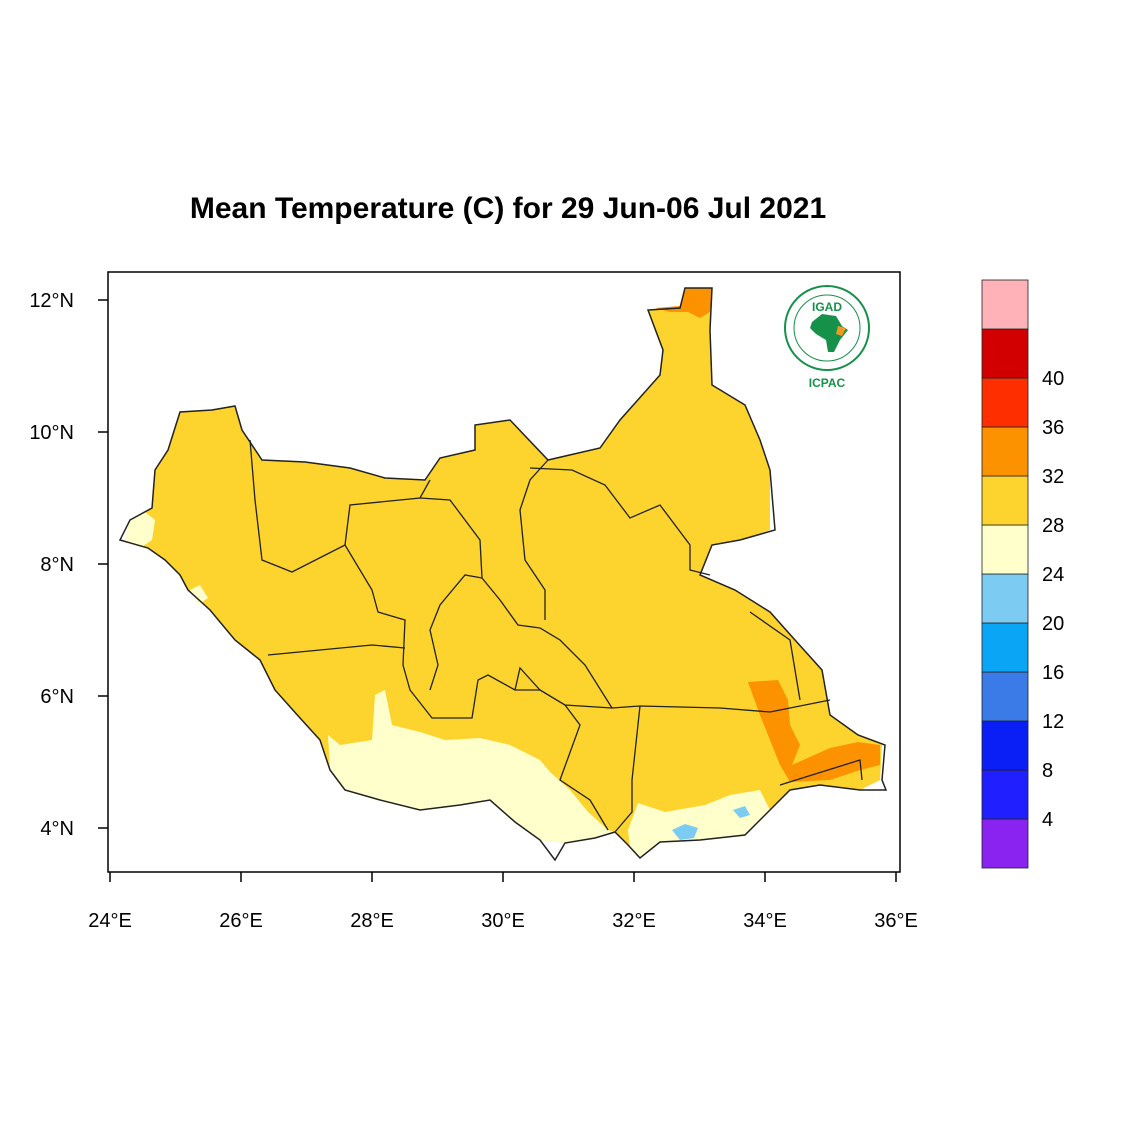 This screenshot has height=1125, width=1125. I want to click on igad-logo: IGAD ICPAC, so click(827, 337).